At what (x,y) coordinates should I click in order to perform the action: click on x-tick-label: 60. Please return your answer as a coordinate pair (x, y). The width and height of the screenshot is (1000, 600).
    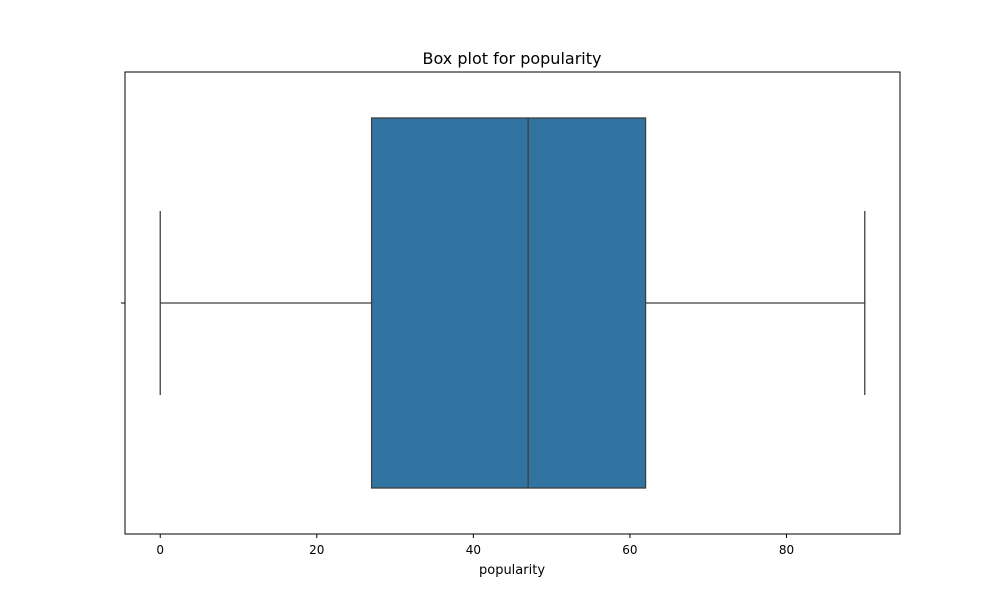
    Looking at the image, I should click on (629, 550).